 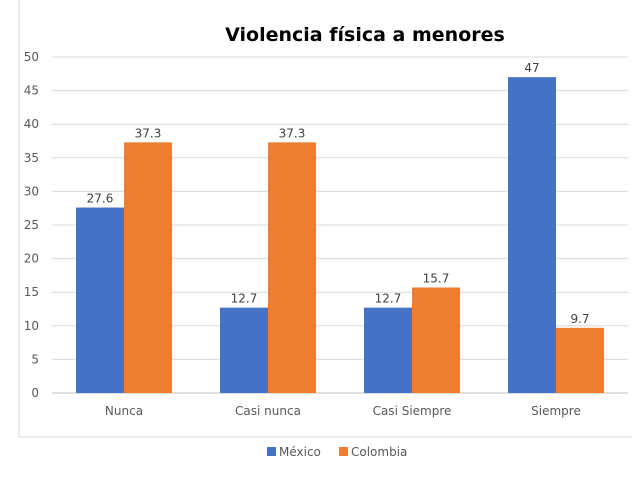 What do you see at coordinates (100, 199) in the screenshot?
I see `data-label: 27.6` at bounding box center [100, 199].